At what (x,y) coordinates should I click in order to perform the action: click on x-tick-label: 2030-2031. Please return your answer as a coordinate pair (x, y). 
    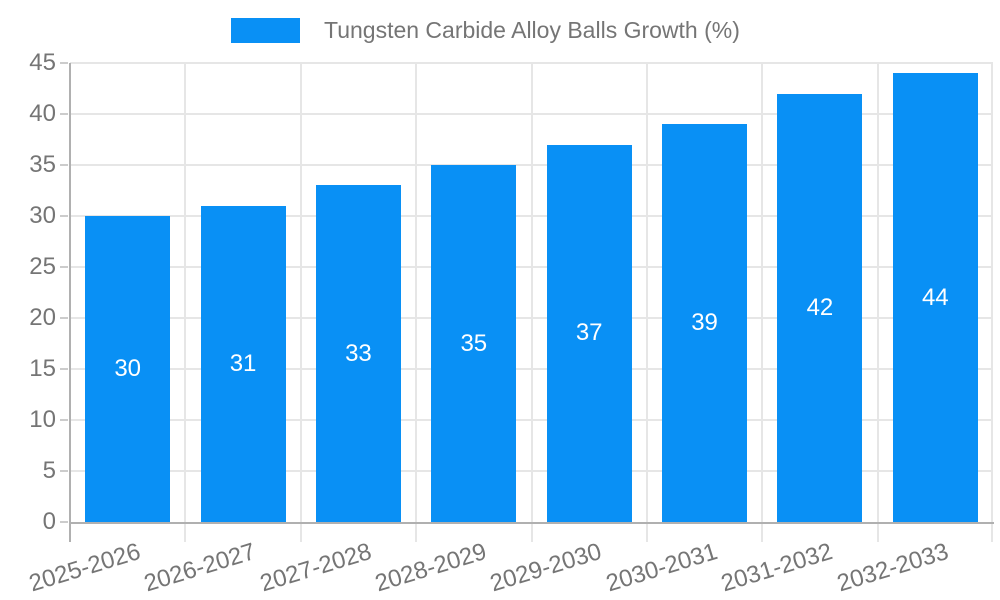
    Looking at the image, I should click on (661, 568).